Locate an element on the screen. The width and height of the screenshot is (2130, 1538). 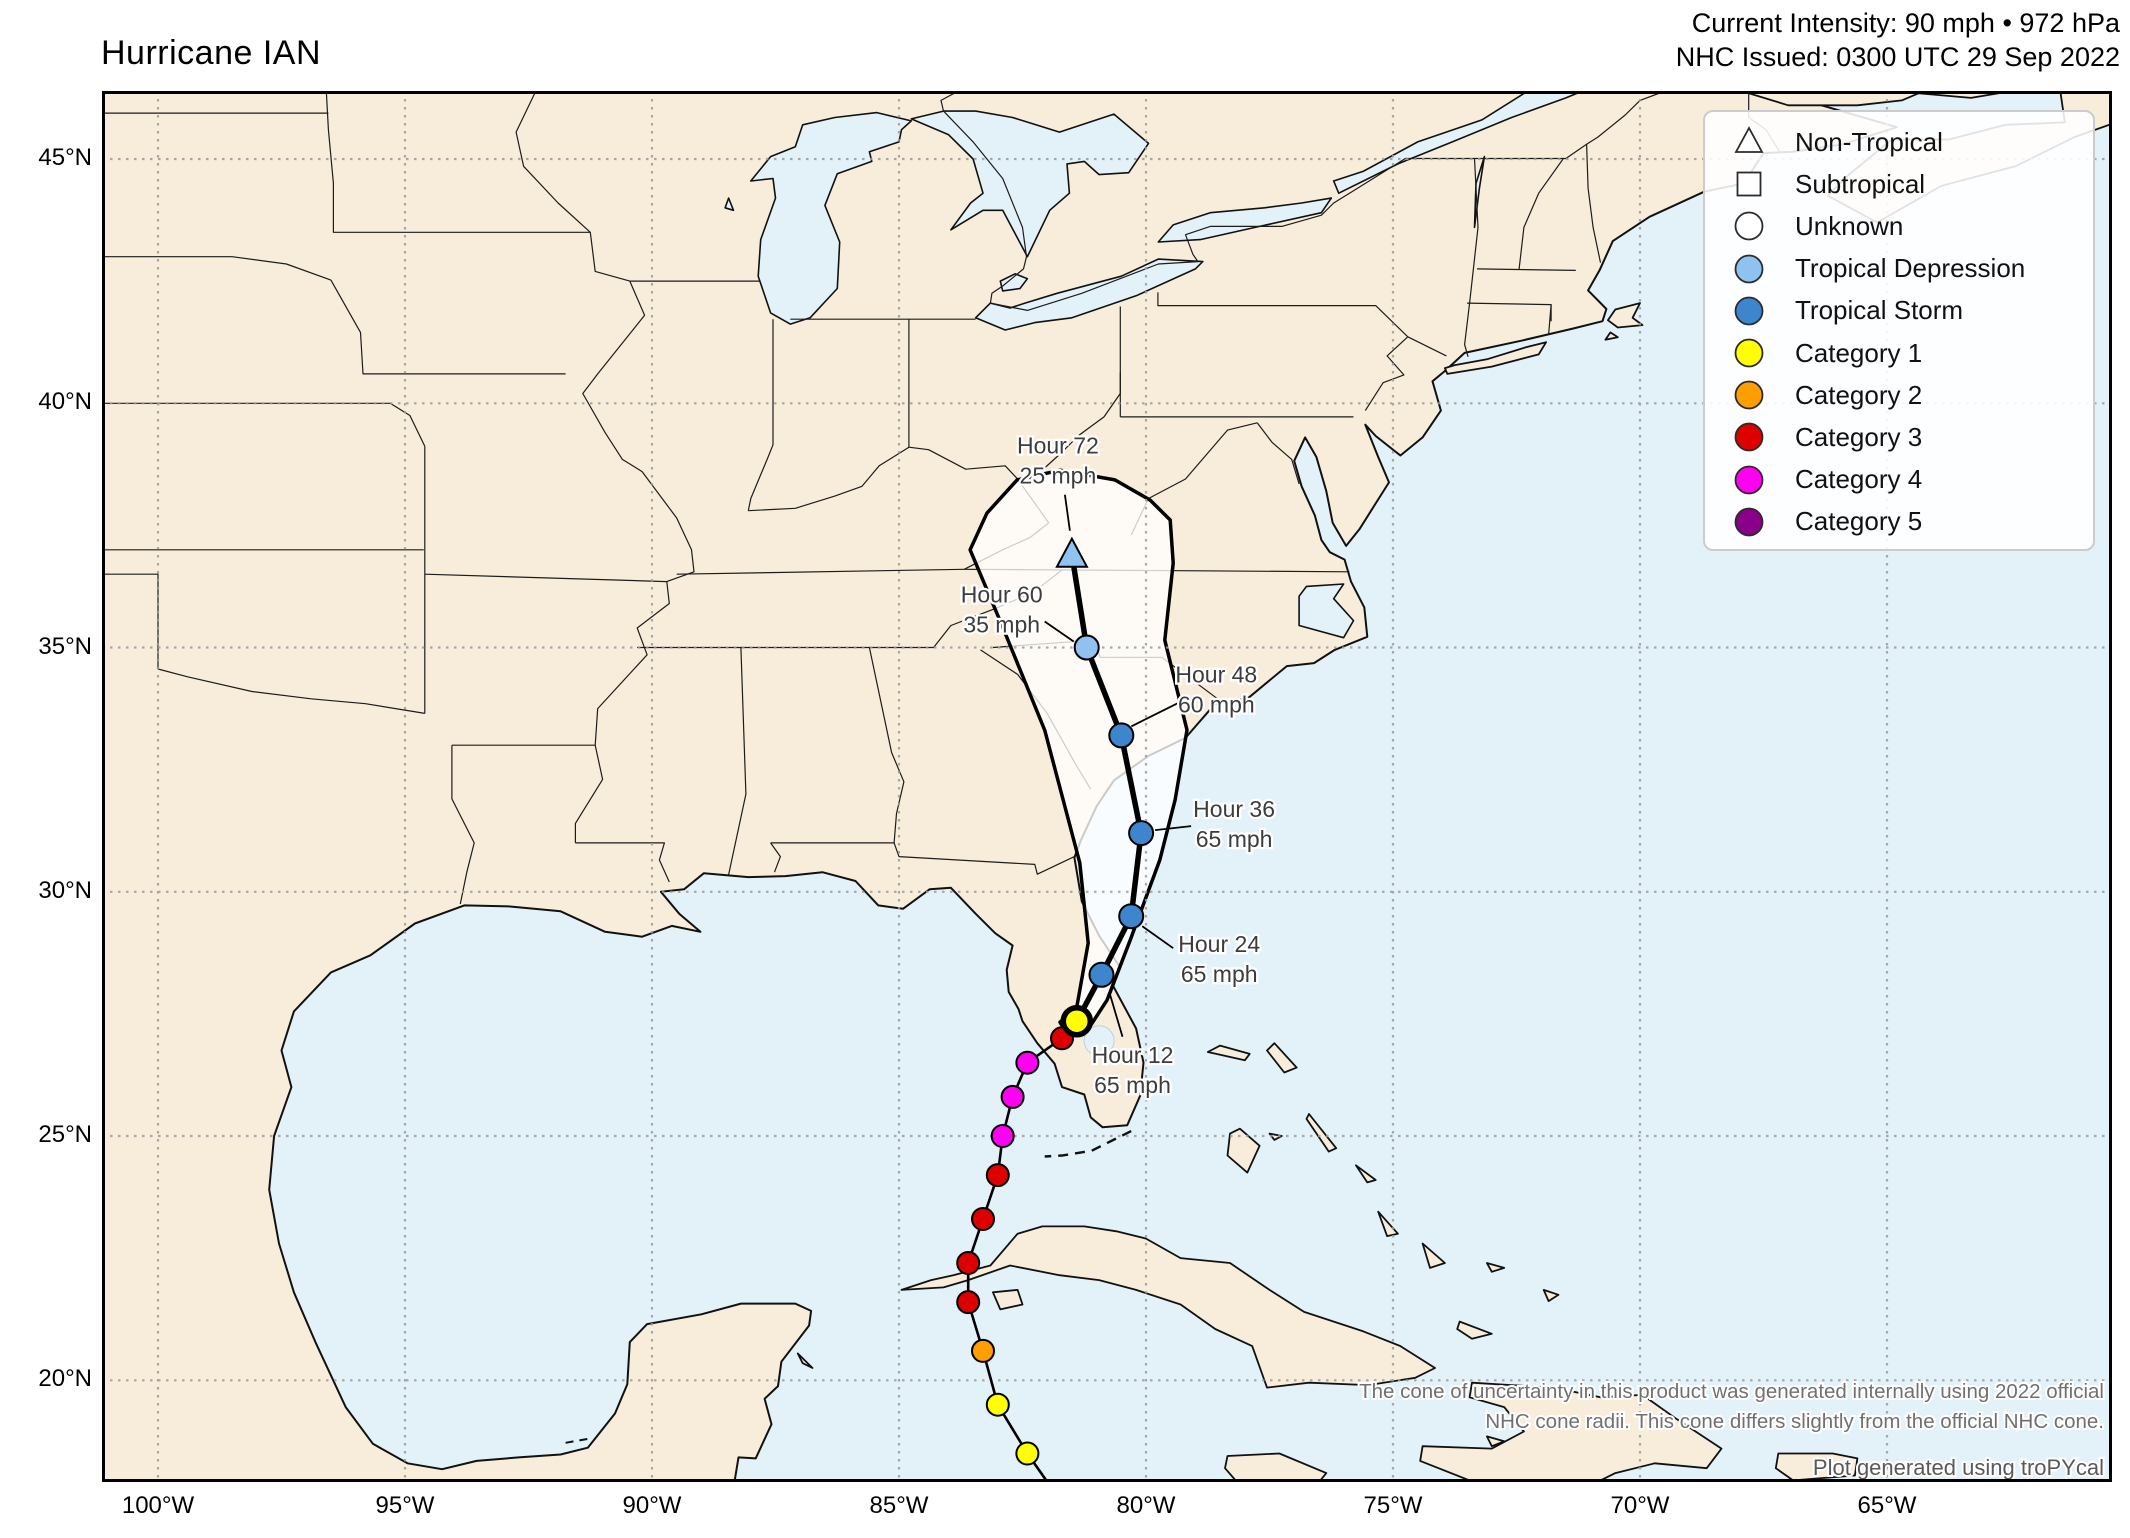
credit-text: Plot generated using troPYcal is located at coordinates (1958, 1467).